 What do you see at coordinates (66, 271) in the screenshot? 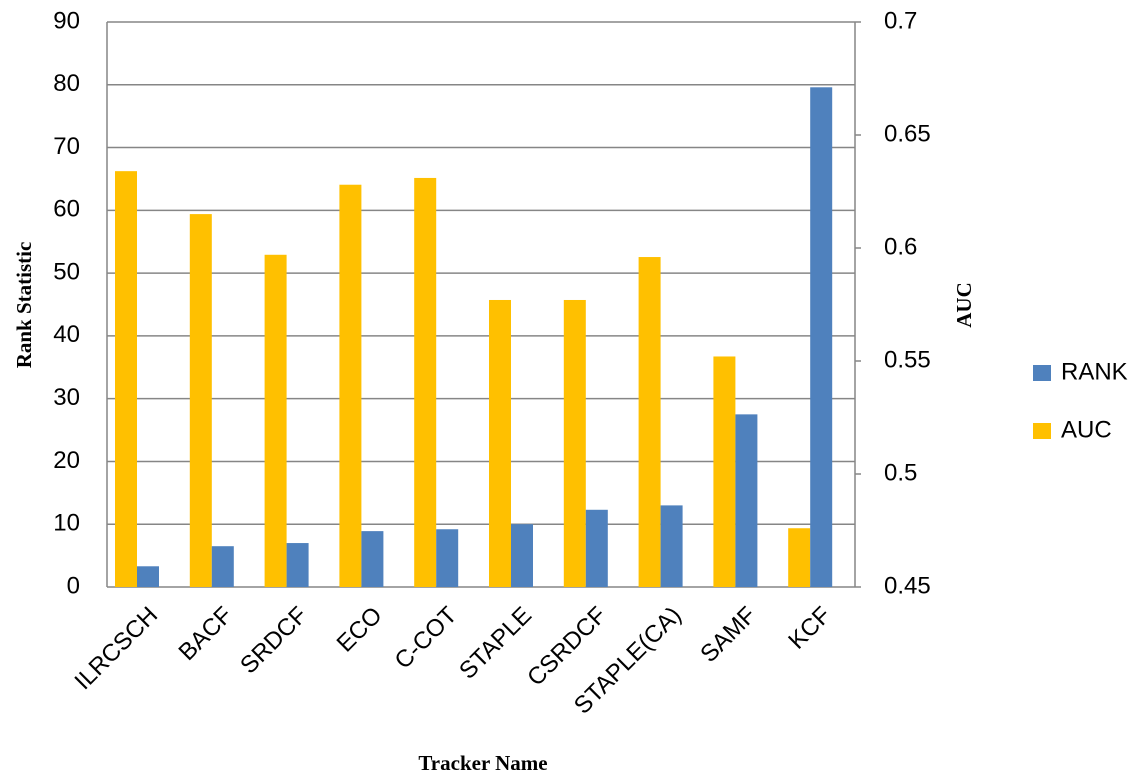
I see `y-tick-label: 50` at bounding box center [66, 271].